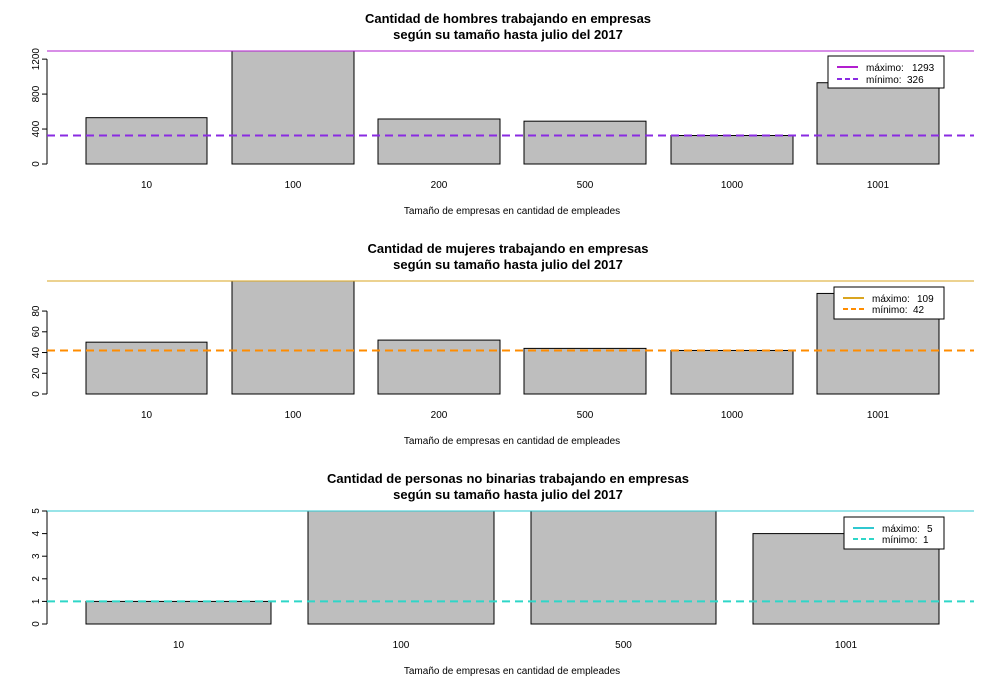  I want to click on chart-2-x-tick-label: 1001, so click(878, 415).